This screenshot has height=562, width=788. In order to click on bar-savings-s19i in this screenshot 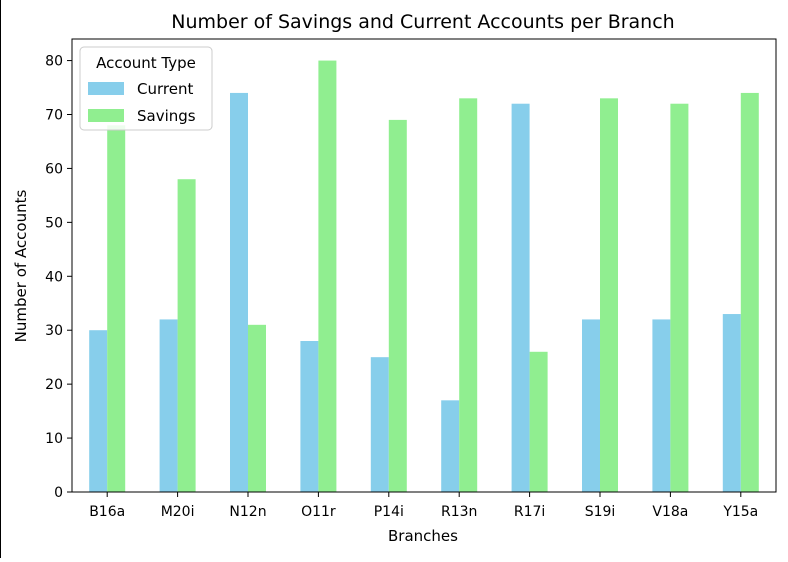, I will do `click(609, 295)`.